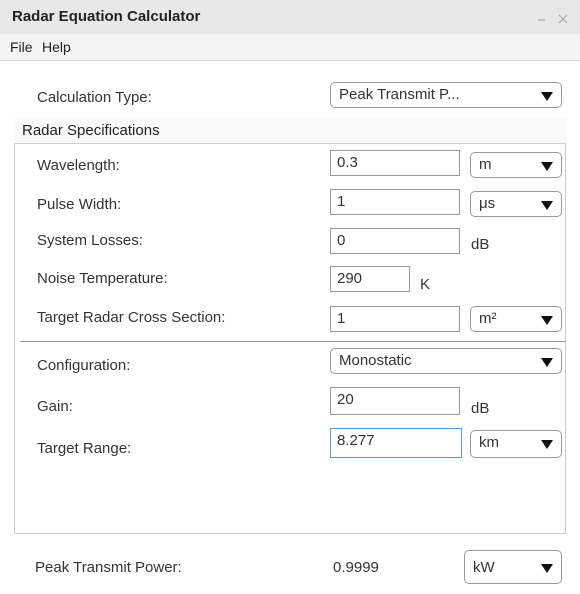 Image resolution: width=580 pixels, height=594 pixels. I want to click on label: Target Radar Cross Section:, so click(131, 317).